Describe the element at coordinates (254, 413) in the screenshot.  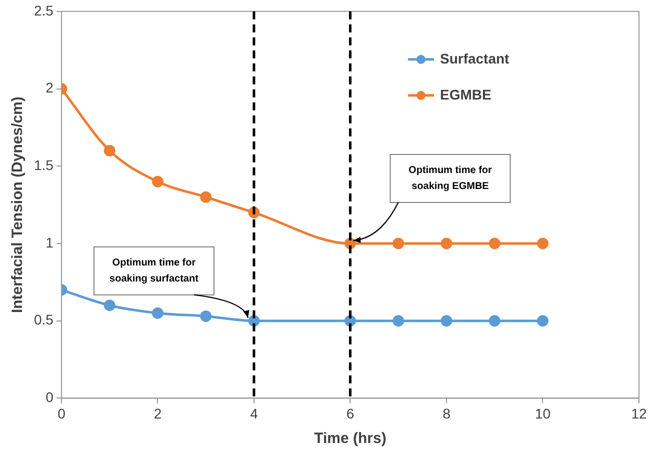
I see `x-tick-label: 4` at that location.